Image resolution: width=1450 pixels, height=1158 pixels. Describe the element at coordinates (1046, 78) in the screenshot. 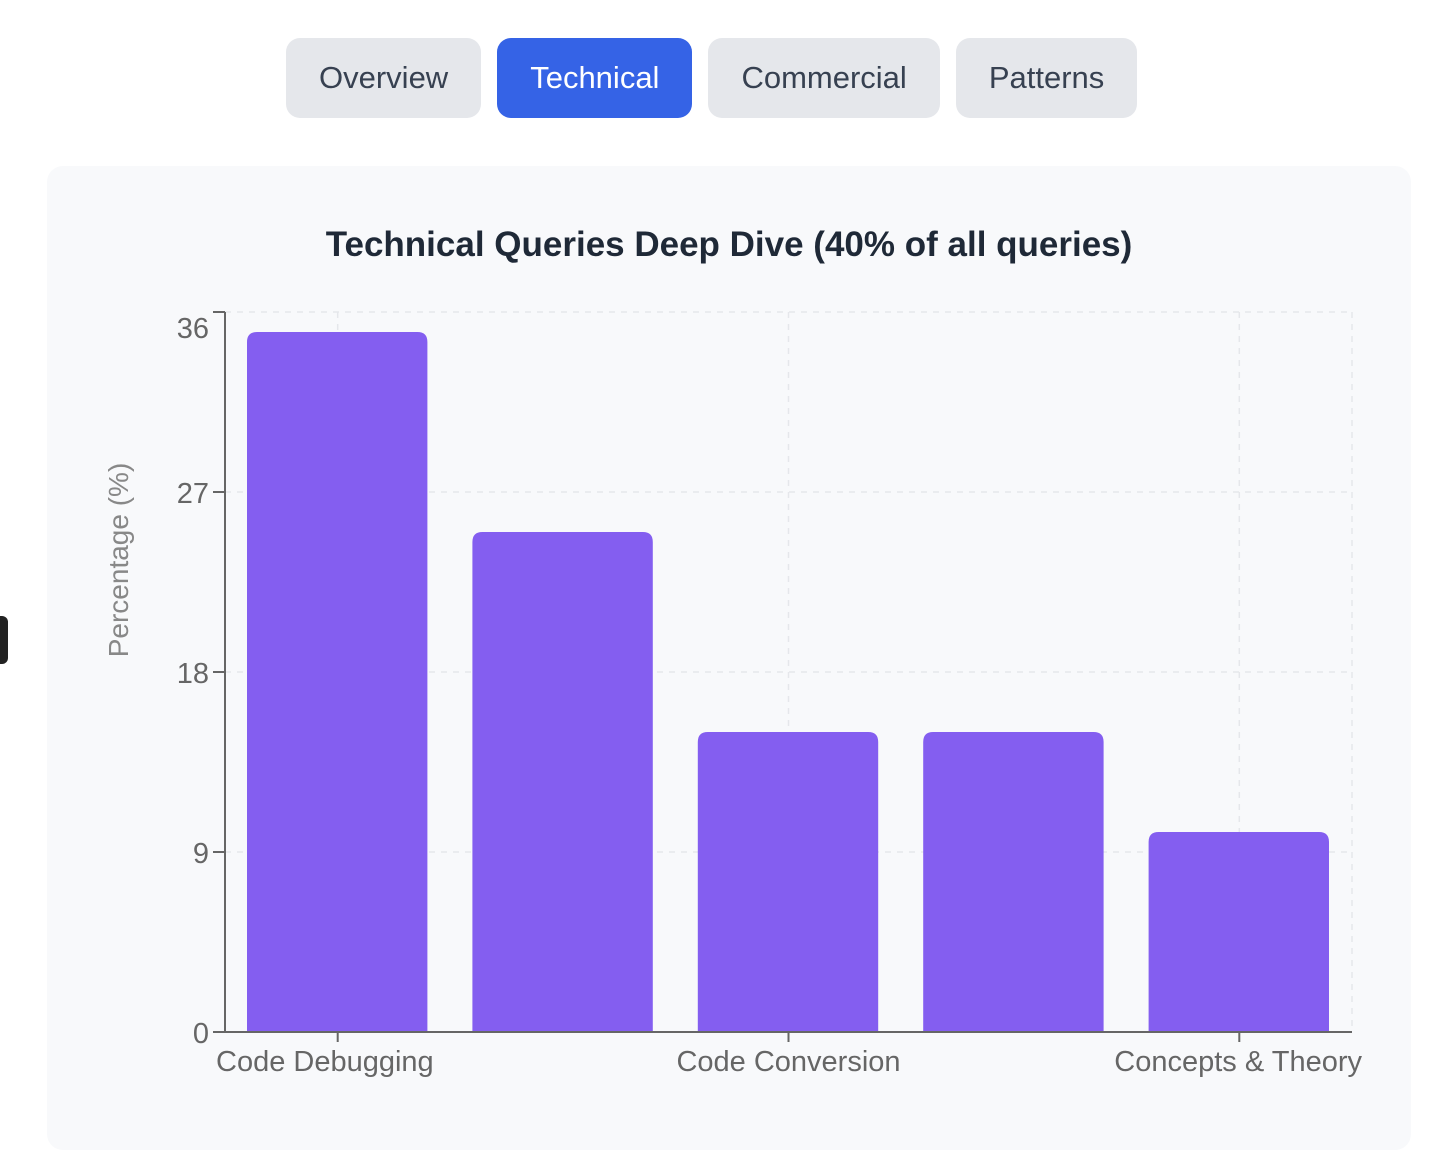

I see `tab-patterns: Patterns` at that location.